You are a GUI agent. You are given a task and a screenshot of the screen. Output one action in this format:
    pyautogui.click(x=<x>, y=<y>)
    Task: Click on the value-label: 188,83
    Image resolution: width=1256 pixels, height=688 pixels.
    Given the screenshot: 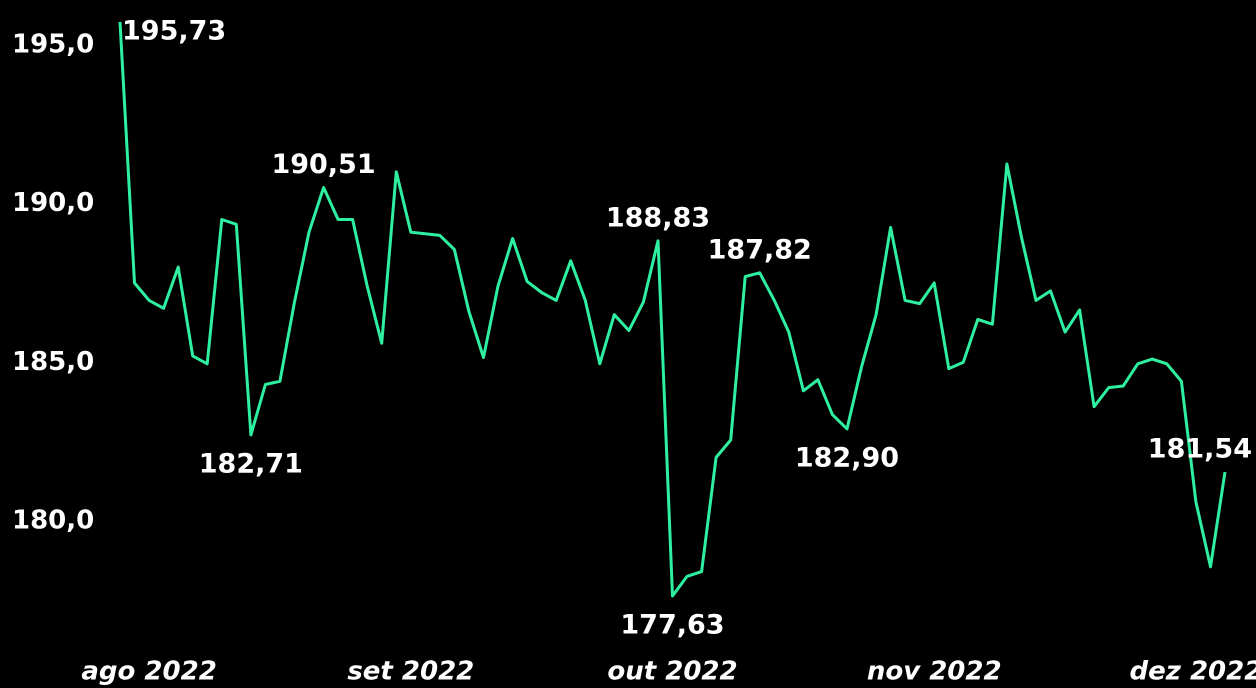 What is the action you would take?
    pyautogui.click(x=658, y=217)
    